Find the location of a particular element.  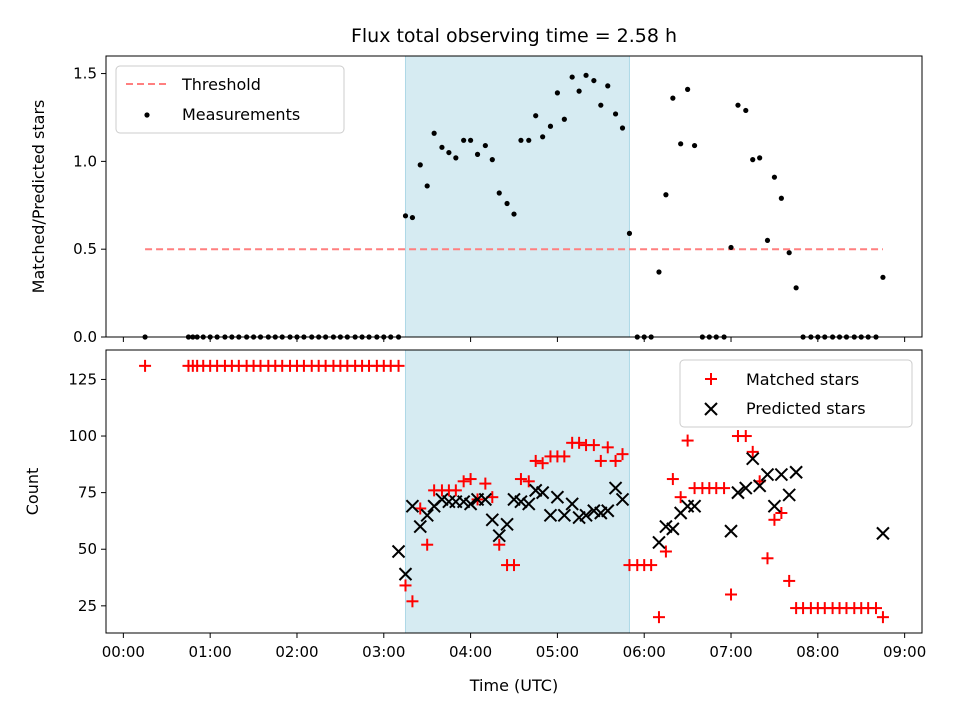

measurements-legend-label: Measurements is located at coordinates (241, 114).